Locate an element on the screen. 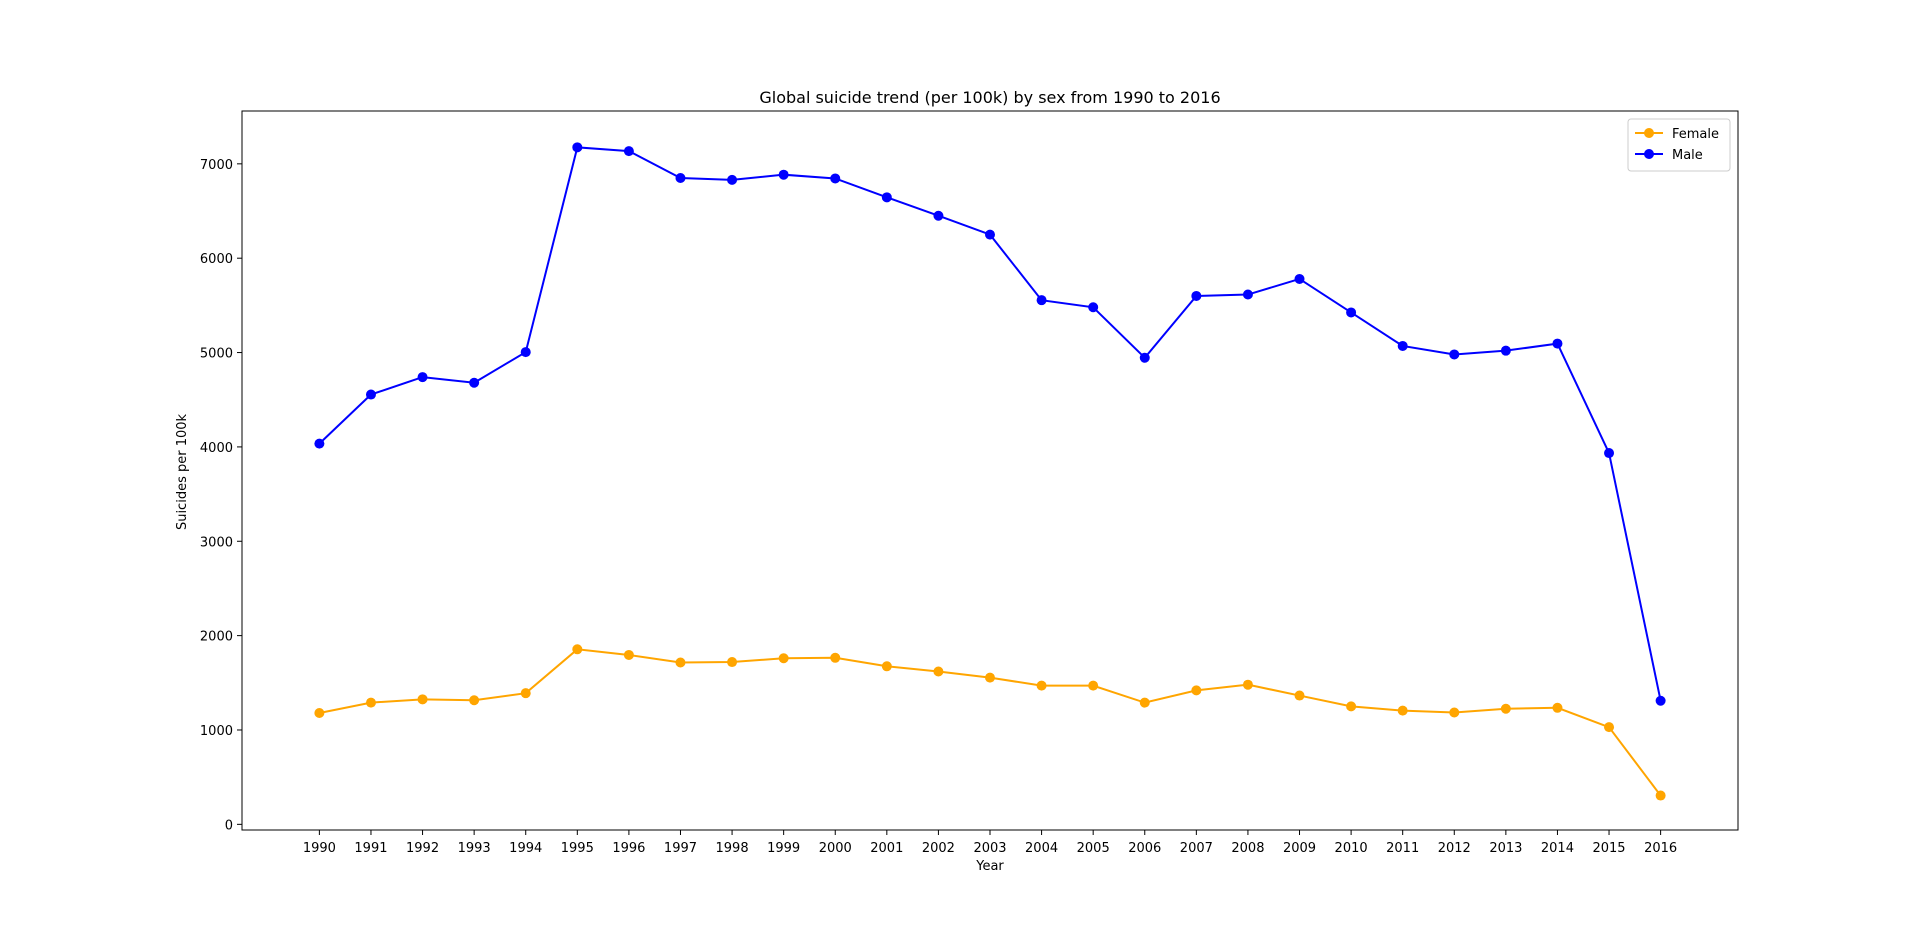 This screenshot has height=931, width=1920. y-tick-label: 2000 is located at coordinates (216, 637).